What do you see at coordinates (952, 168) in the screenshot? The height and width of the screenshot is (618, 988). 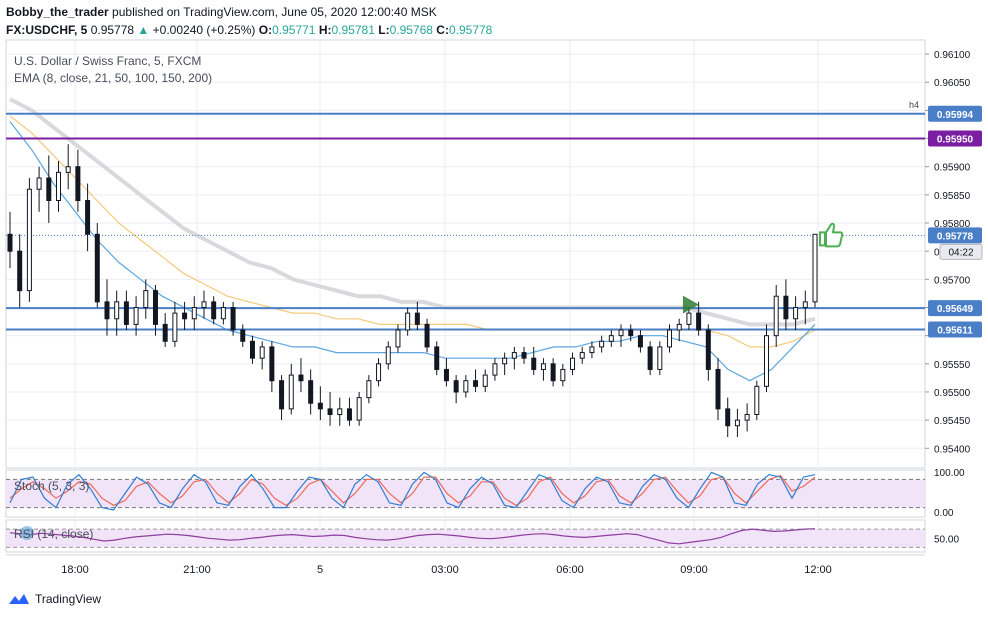 I see `y-tick-label: 0.95900` at bounding box center [952, 168].